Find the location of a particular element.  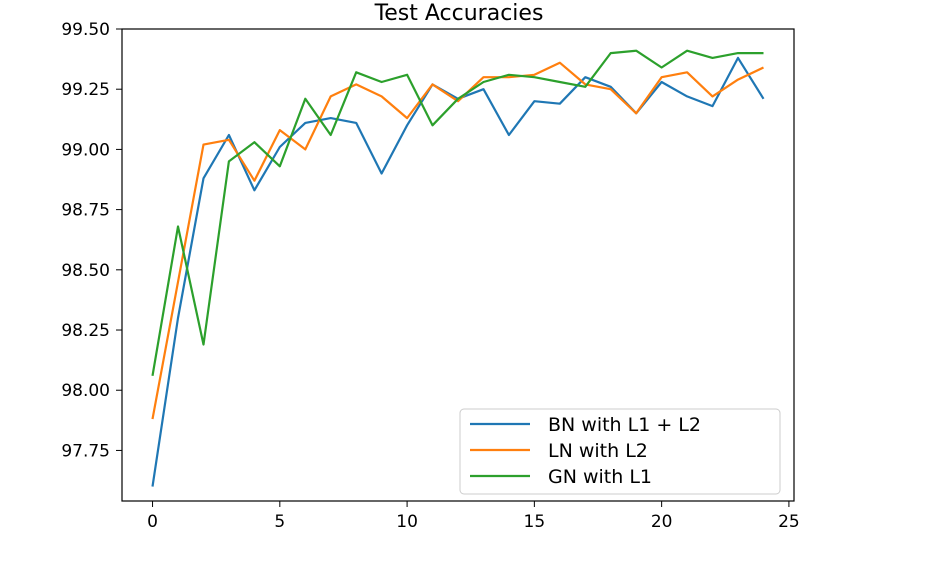

x-tick-label: 25 is located at coordinates (789, 522).